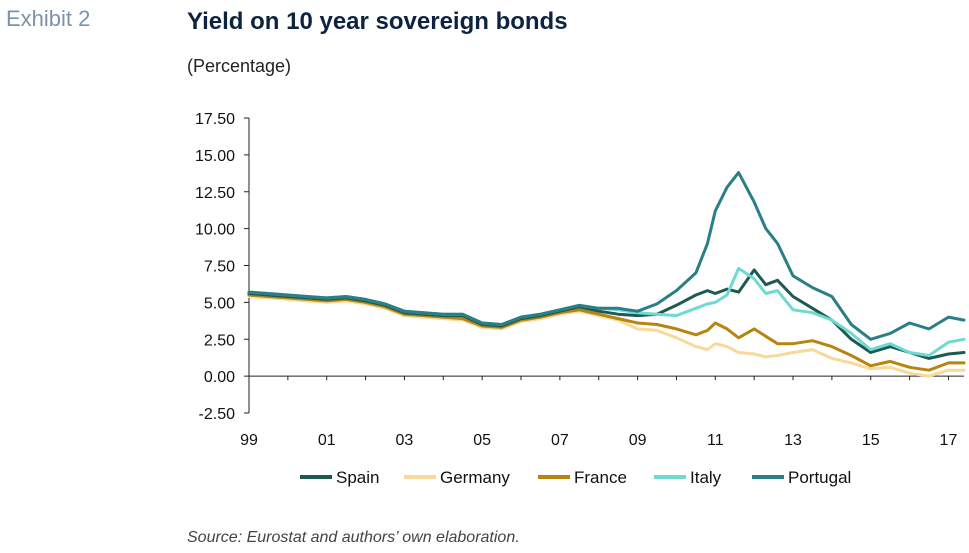 The width and height of the screenshot is (969, 553). What do you see at coordinates (357, 477) in the screenshot?
I see `legend-label-spain: Spain` at bounding box center [357, 477].